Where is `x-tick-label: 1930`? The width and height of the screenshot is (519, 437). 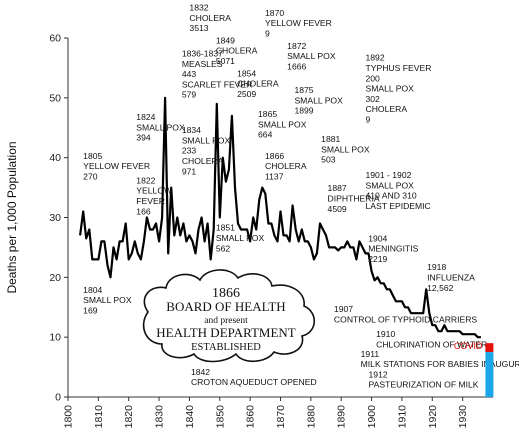
x-tick-label: 1930 is located at coordinates (463, 417).